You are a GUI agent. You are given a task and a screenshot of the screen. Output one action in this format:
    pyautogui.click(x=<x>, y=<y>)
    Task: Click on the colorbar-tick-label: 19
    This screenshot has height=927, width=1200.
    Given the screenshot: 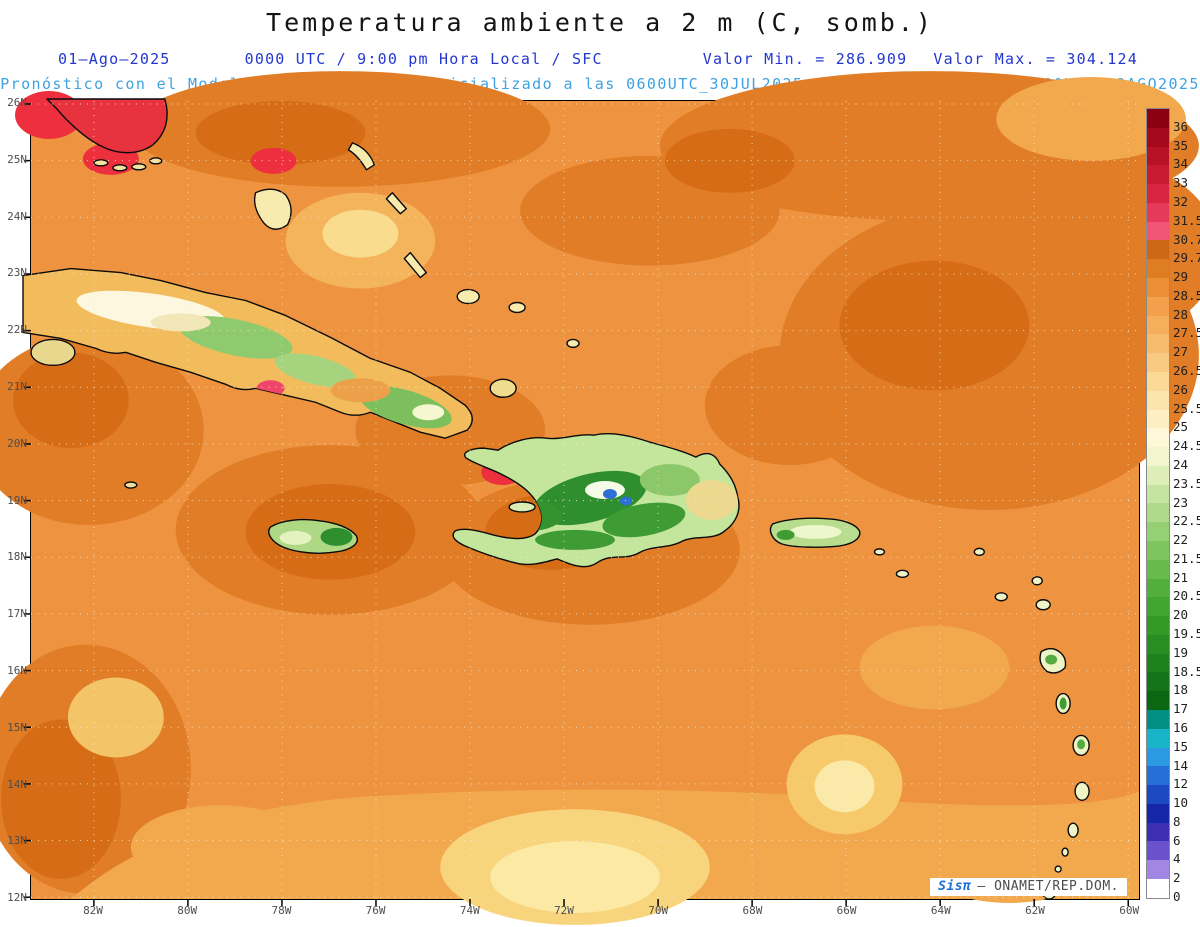 What is the action you would take?
    pyautogui.click(x=1181, y=652)
    